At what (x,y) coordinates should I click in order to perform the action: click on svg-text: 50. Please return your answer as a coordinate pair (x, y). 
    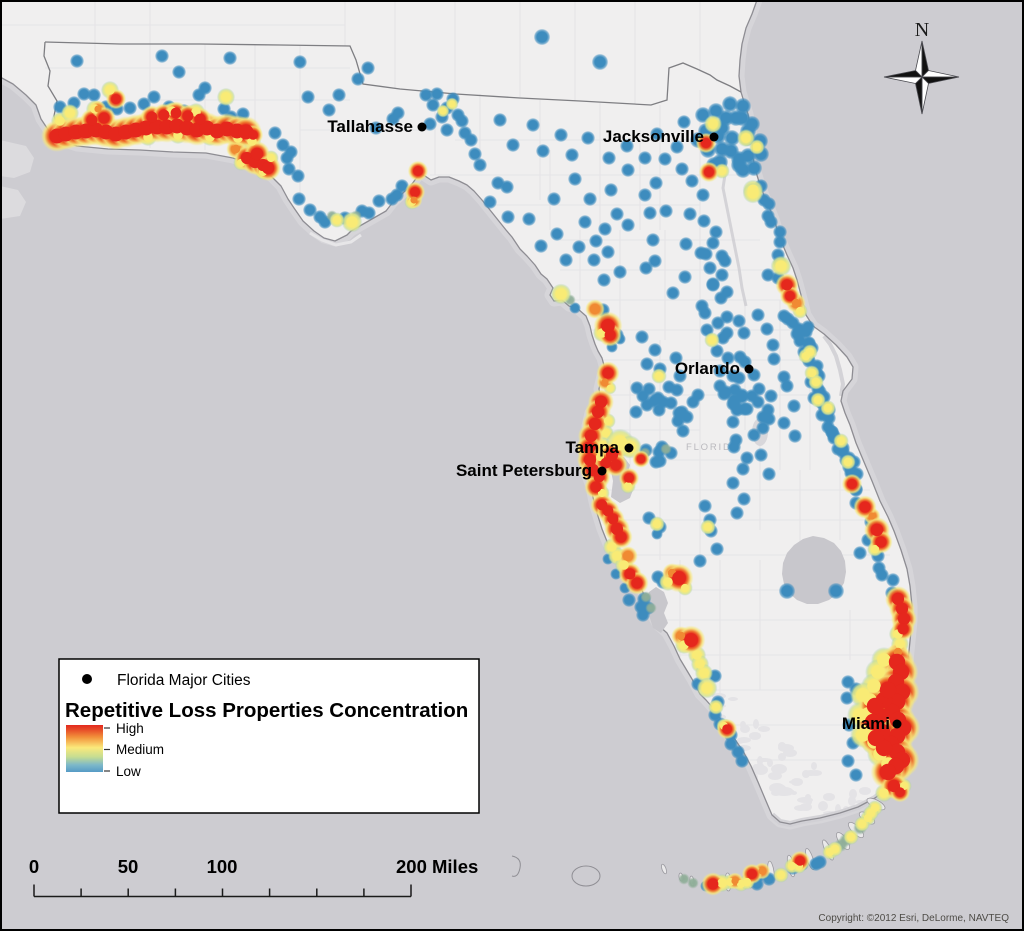
    Looking at the image, I should click on (128, 866).